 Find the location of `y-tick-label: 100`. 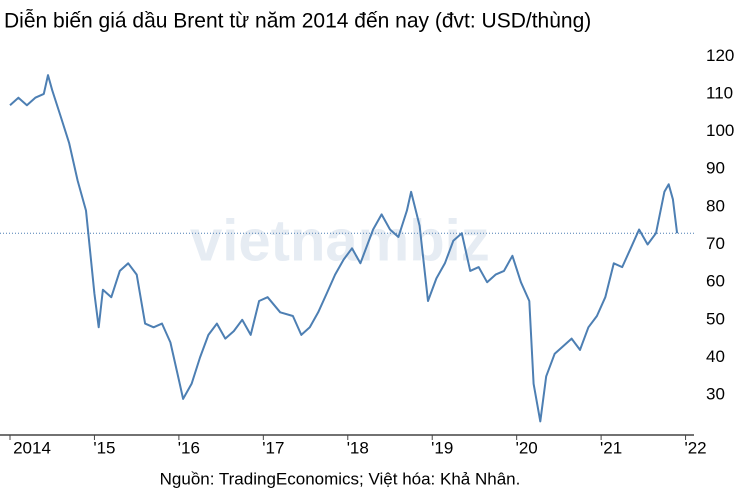

y-tick-label: 100 is located at coordinates (720, 130).